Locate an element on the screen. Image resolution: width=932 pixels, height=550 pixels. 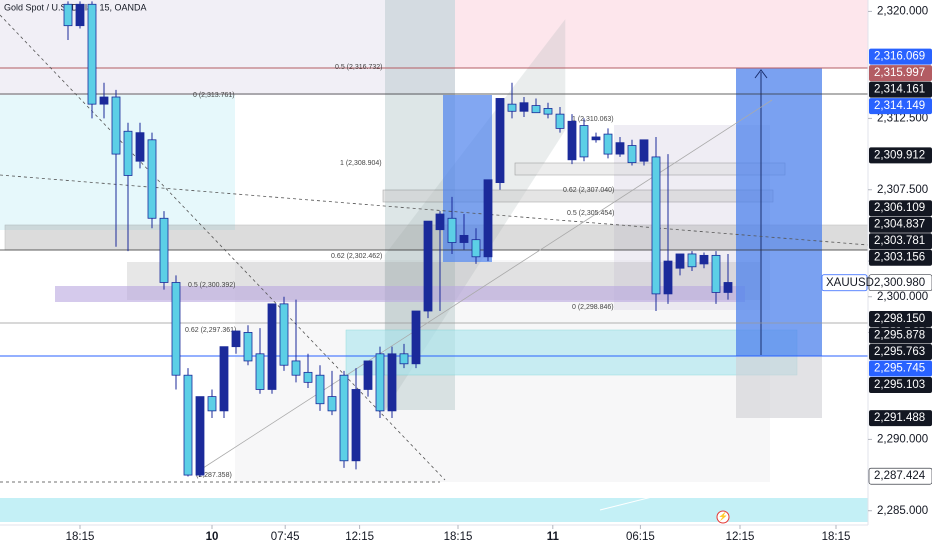
price-tag-label: 2,295.103 is located at coordinates (899, 385).